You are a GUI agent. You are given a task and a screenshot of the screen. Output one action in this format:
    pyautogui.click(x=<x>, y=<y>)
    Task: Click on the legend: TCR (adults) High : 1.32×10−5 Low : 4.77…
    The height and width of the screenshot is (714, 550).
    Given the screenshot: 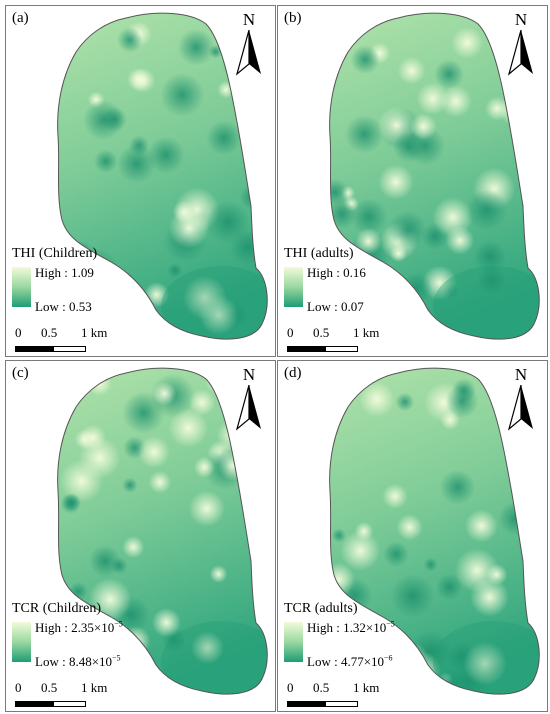 What is the action you would take?
    pyautogui.click(x=359, y=636)
    